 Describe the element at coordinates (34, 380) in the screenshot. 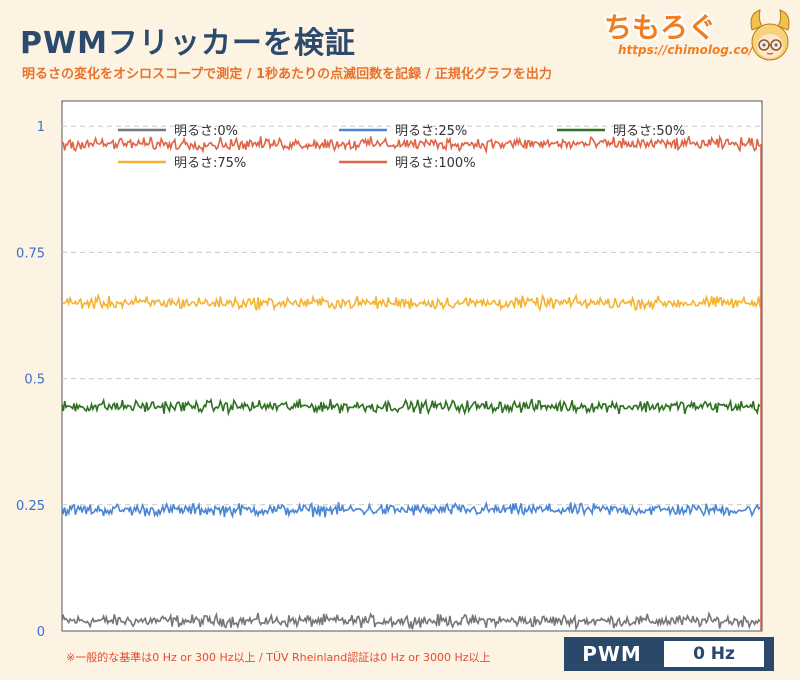

I see `y-tick-label: 0.5` at that location.